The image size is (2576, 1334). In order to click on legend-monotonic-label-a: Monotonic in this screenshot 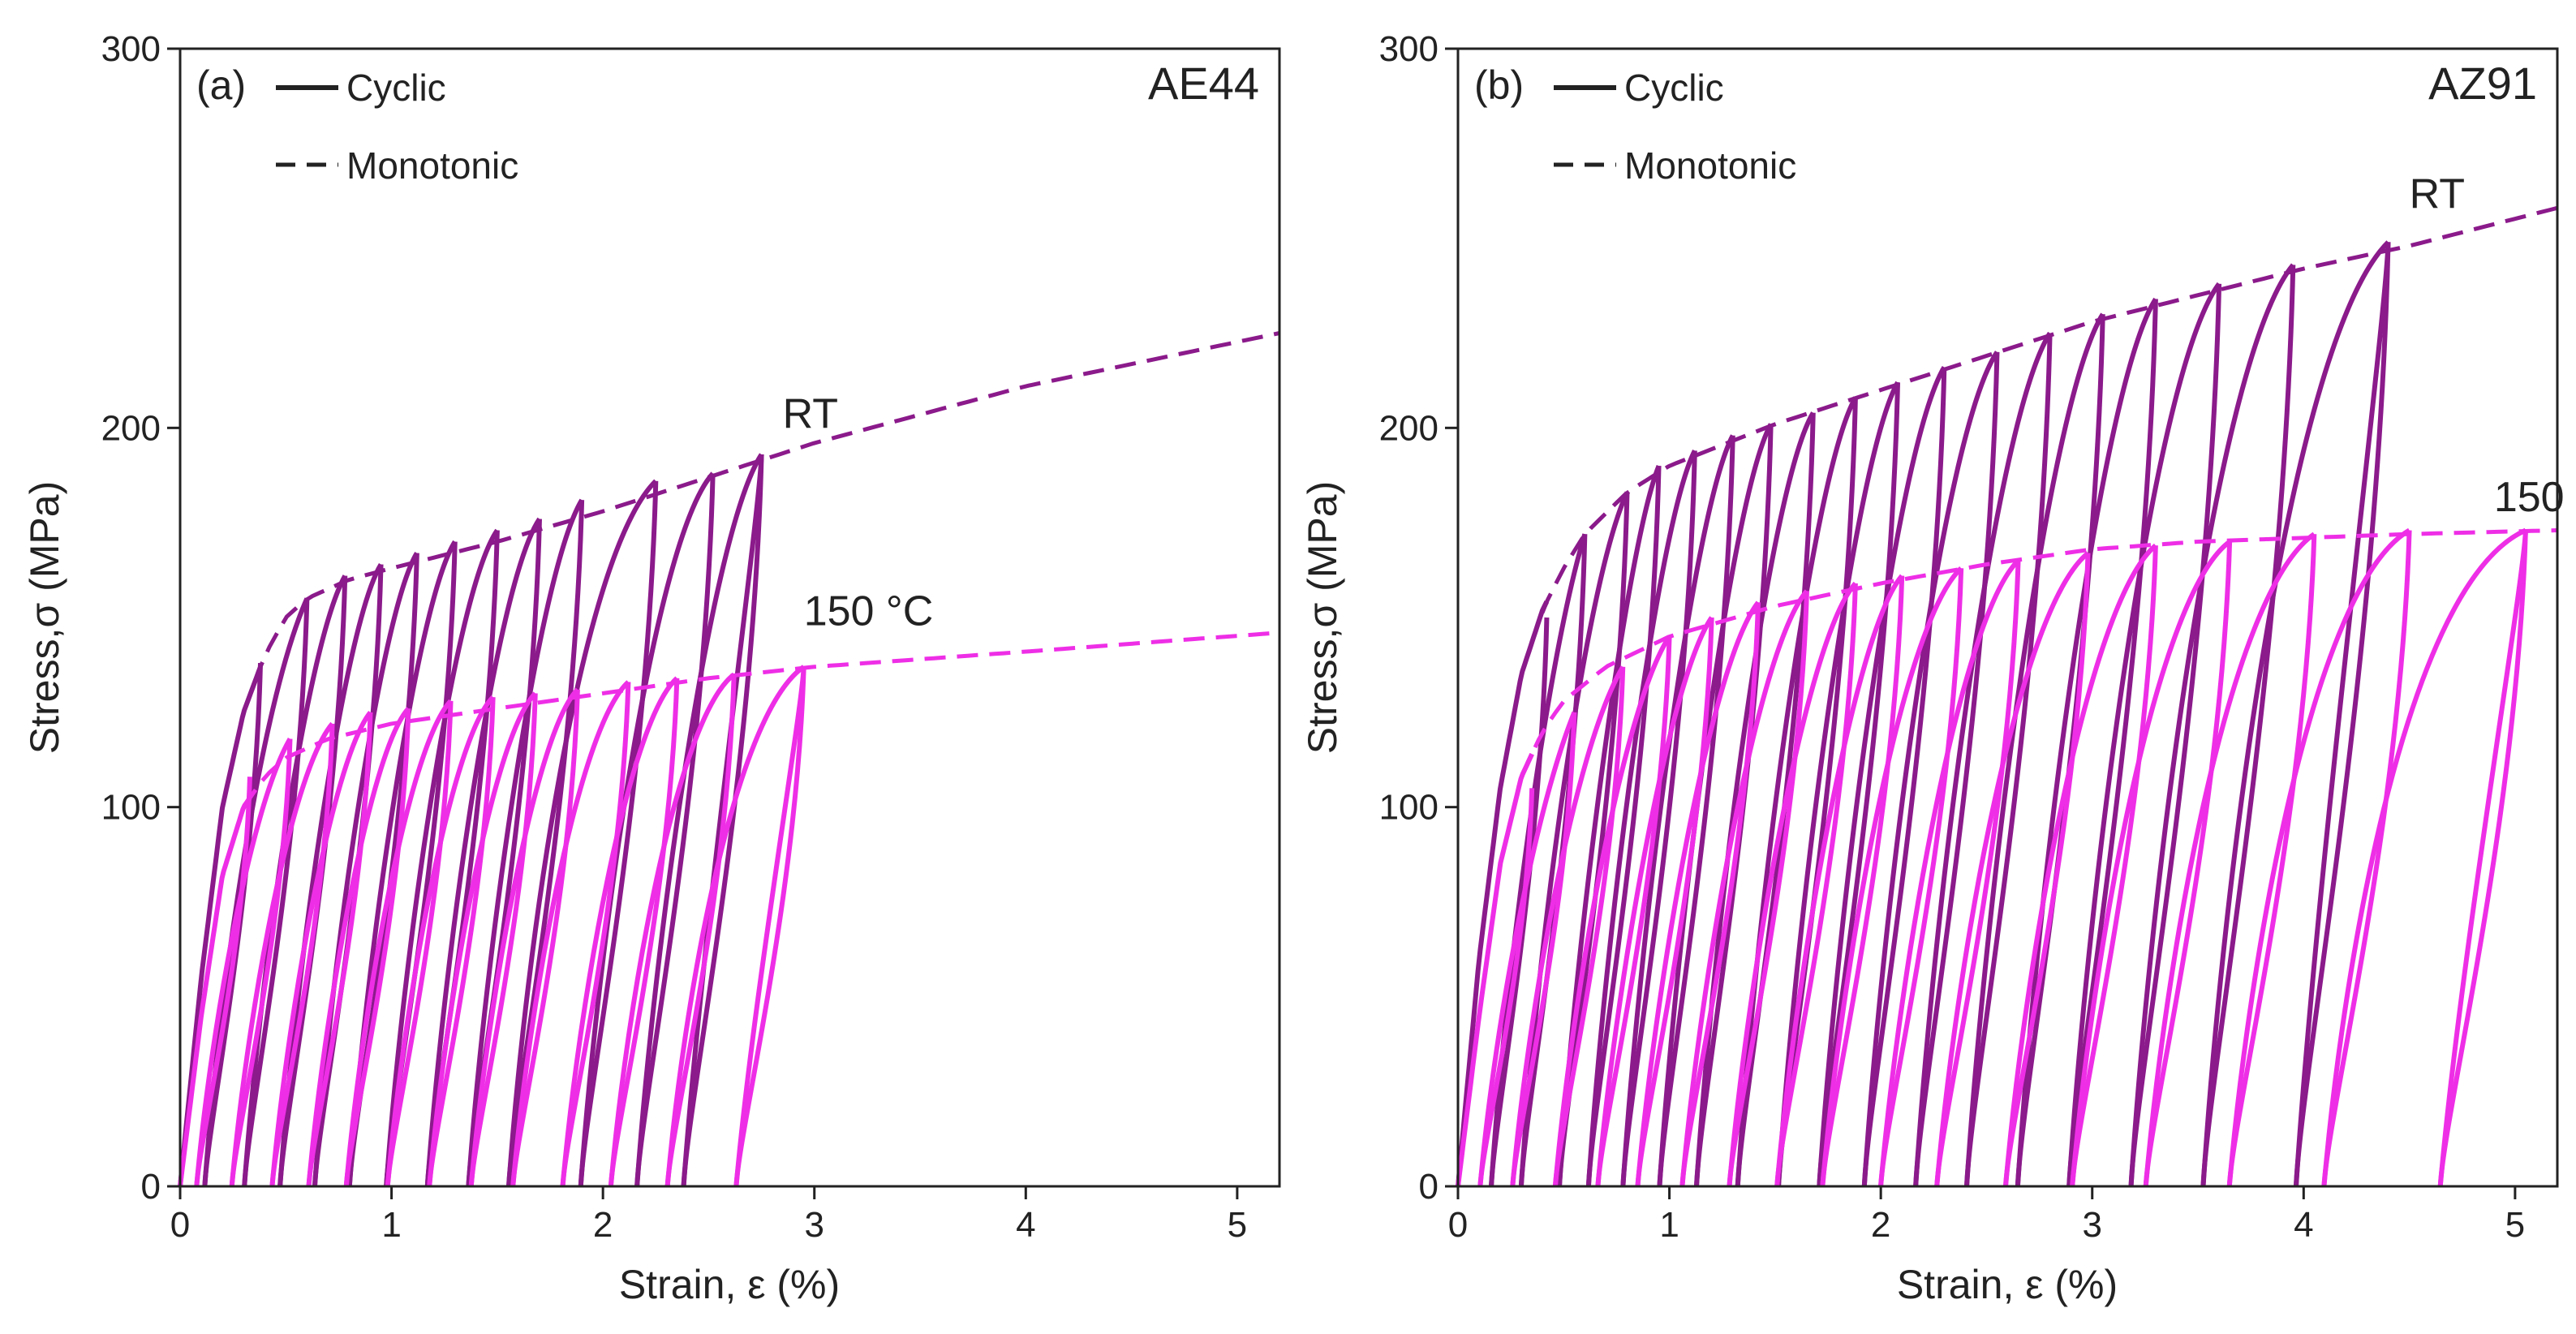, I will do `click(432, 165)`.